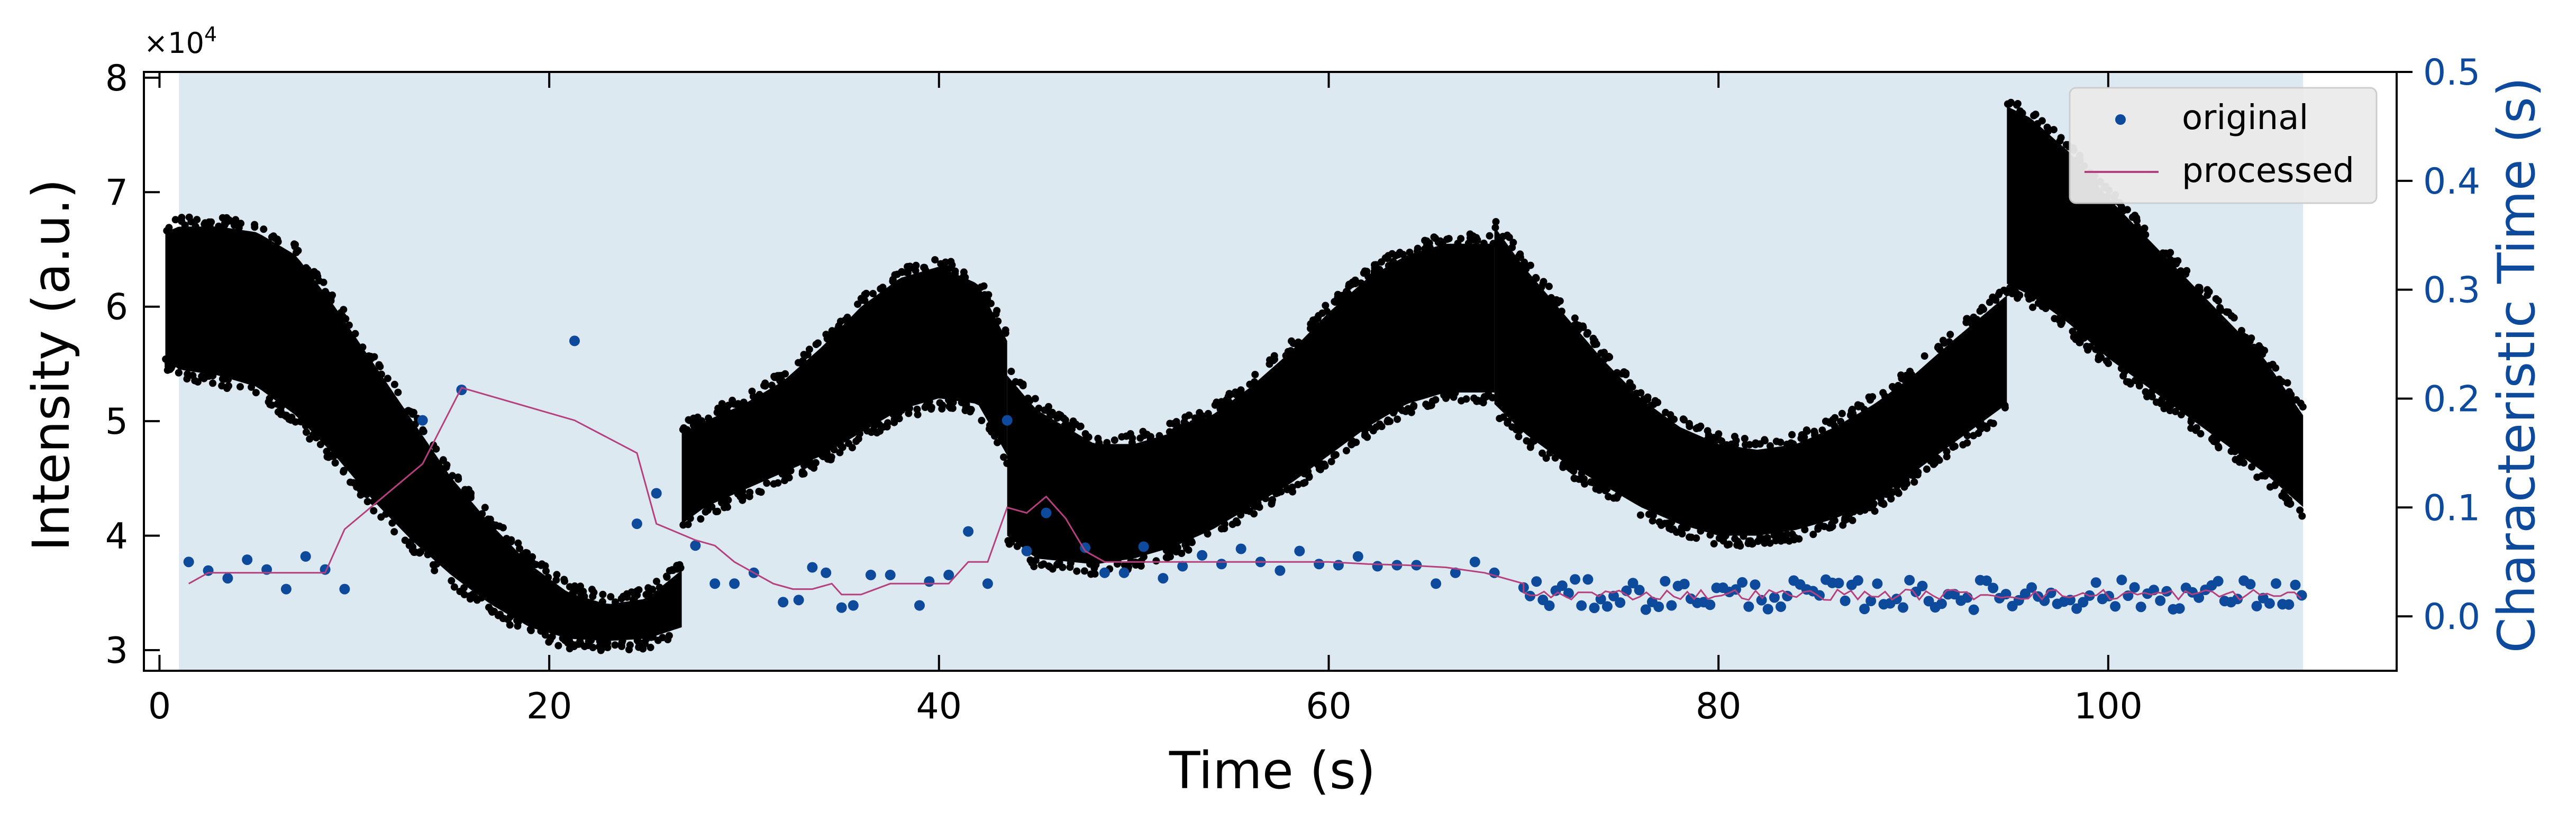 The image size is (2576, 830). What do you see at coordinates (423, 433) in the screenshot?
I see `intensity-envelope` at bounding box center [423, 433].